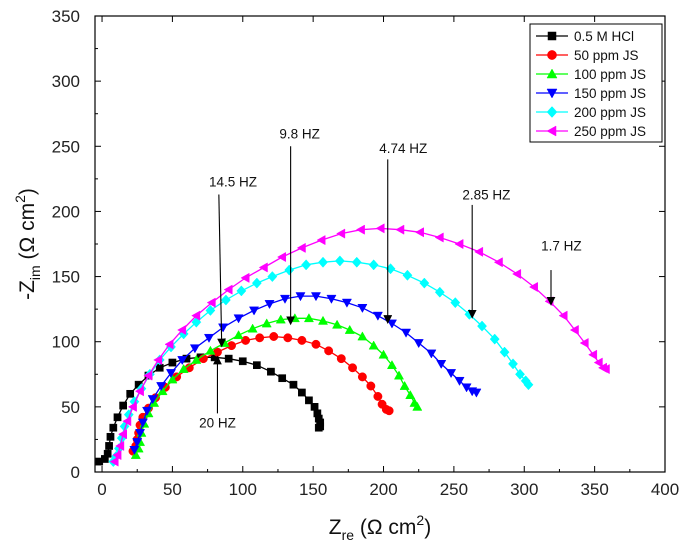 Image resolution: width=691 pixels, height=549 pixels. Describe the element at coordinates (486, 253) in the screenshot. I see `frequency-annotation: 2.85 HZ` at that location.